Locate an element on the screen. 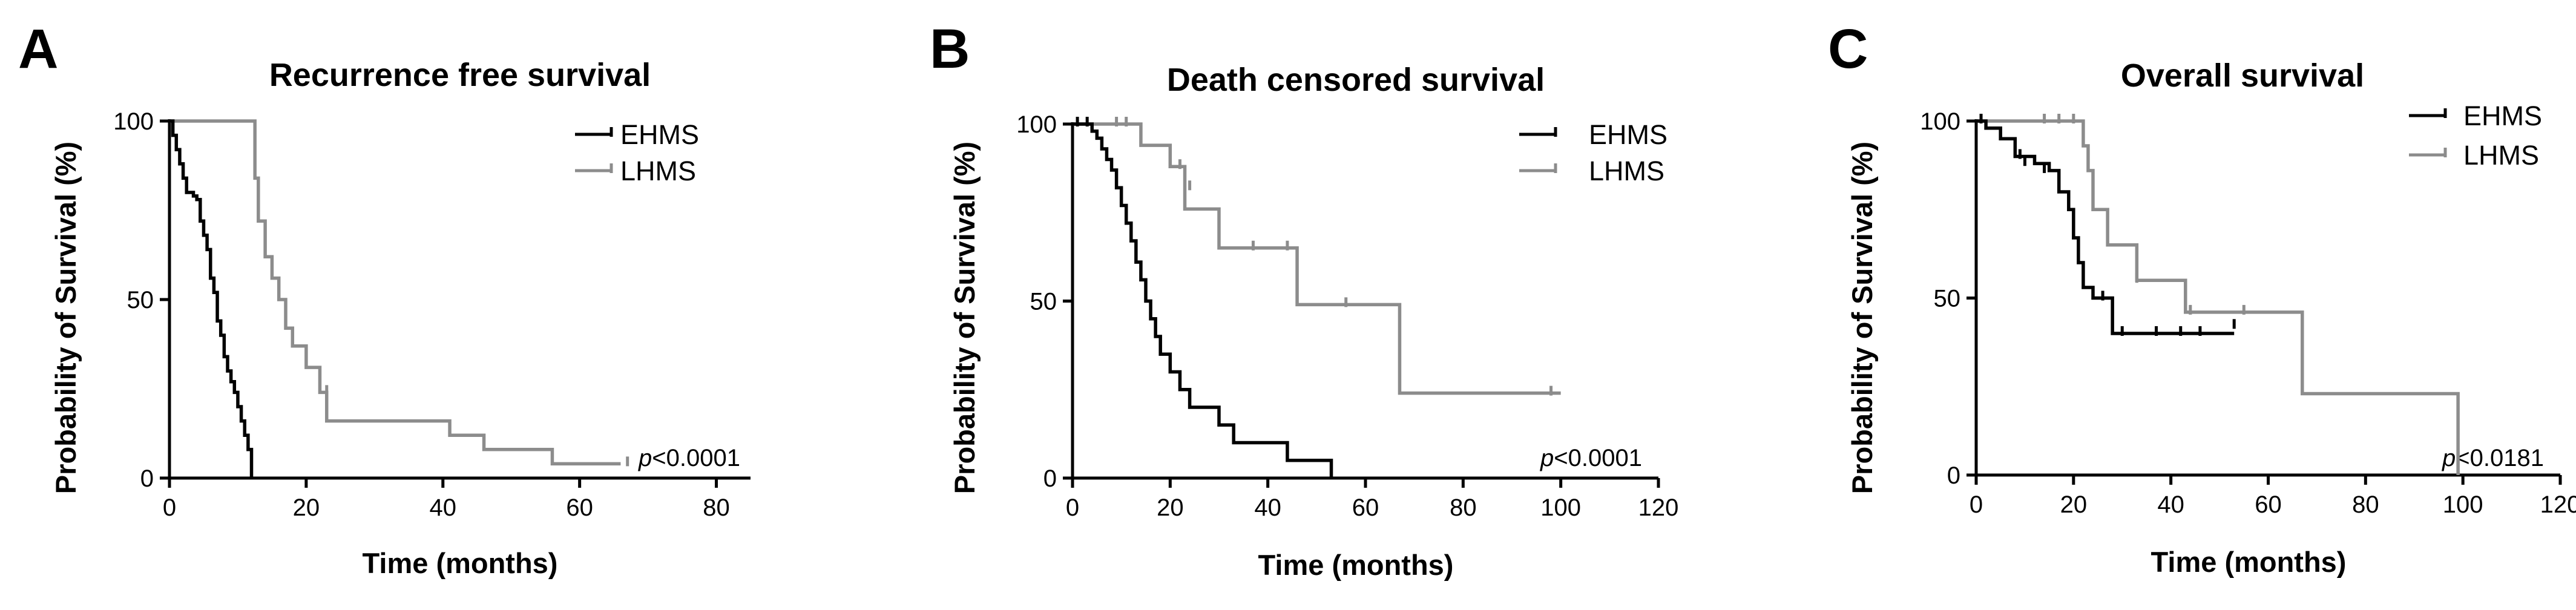 The width and height of the screenshot is (2576, 610). p-value: <0.0181 is located at coordinates (2500, 458).